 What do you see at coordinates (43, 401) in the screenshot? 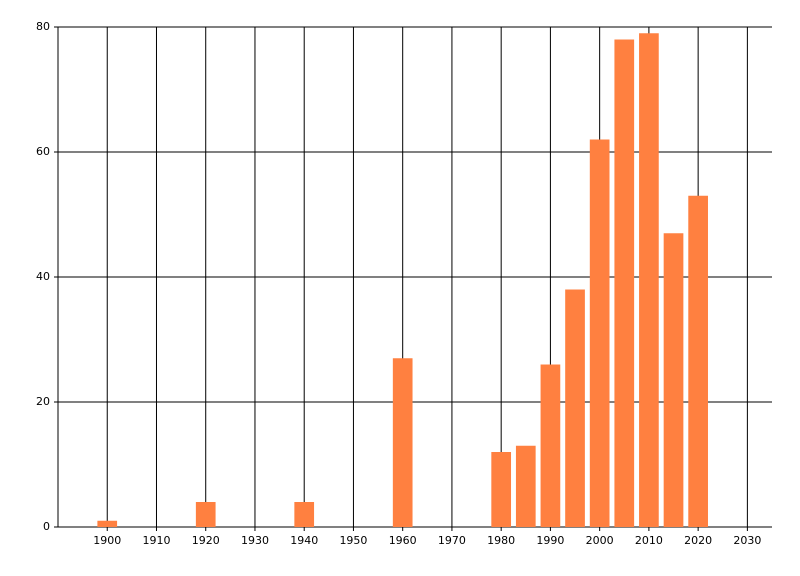
I see `y-tick-label: 20` at bounding box center [43, 401].